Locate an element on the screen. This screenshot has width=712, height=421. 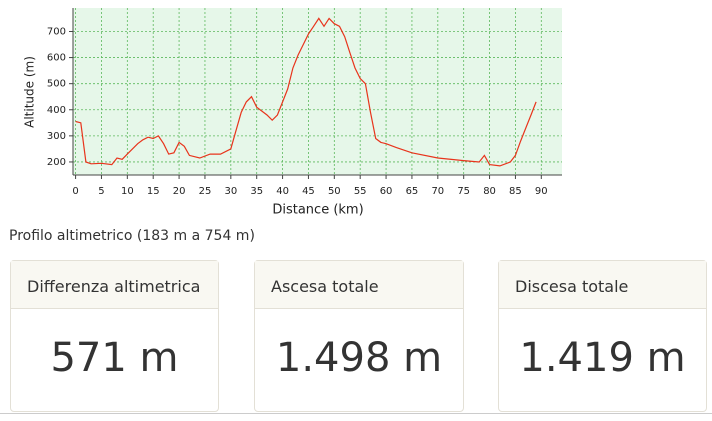
card: Ascesa totale 1.498 m is located at coordinates (359, 336).